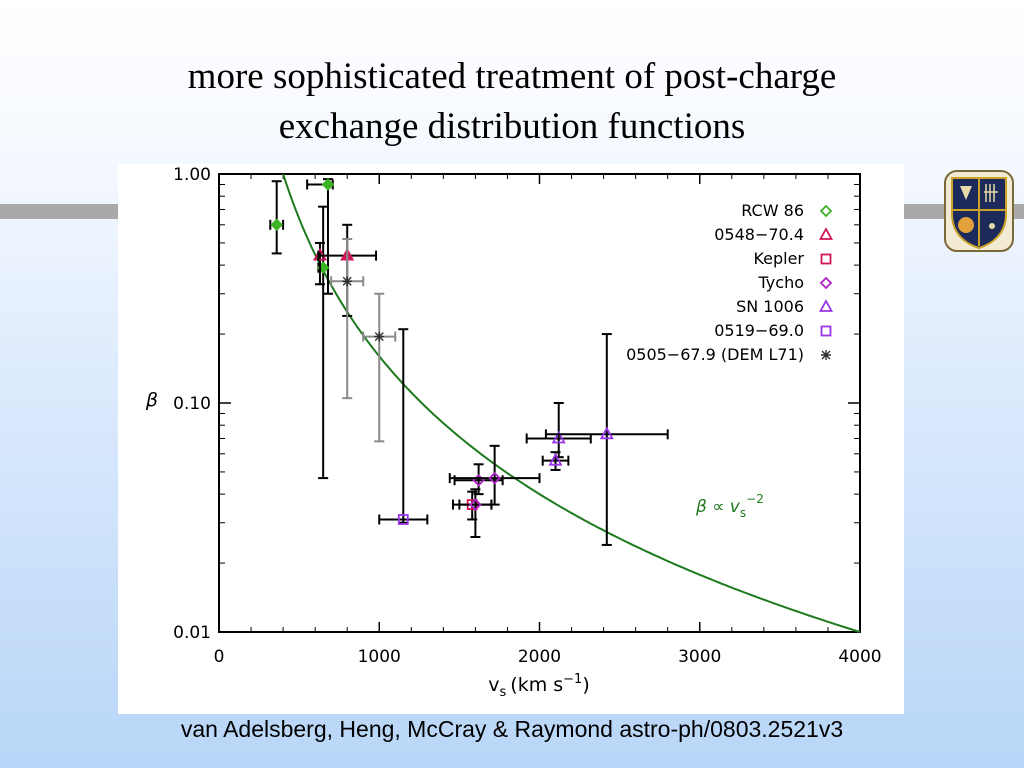 This screenshot has width=1024, height=768. I want to click on y-axis-label: β, so click(151, 400).